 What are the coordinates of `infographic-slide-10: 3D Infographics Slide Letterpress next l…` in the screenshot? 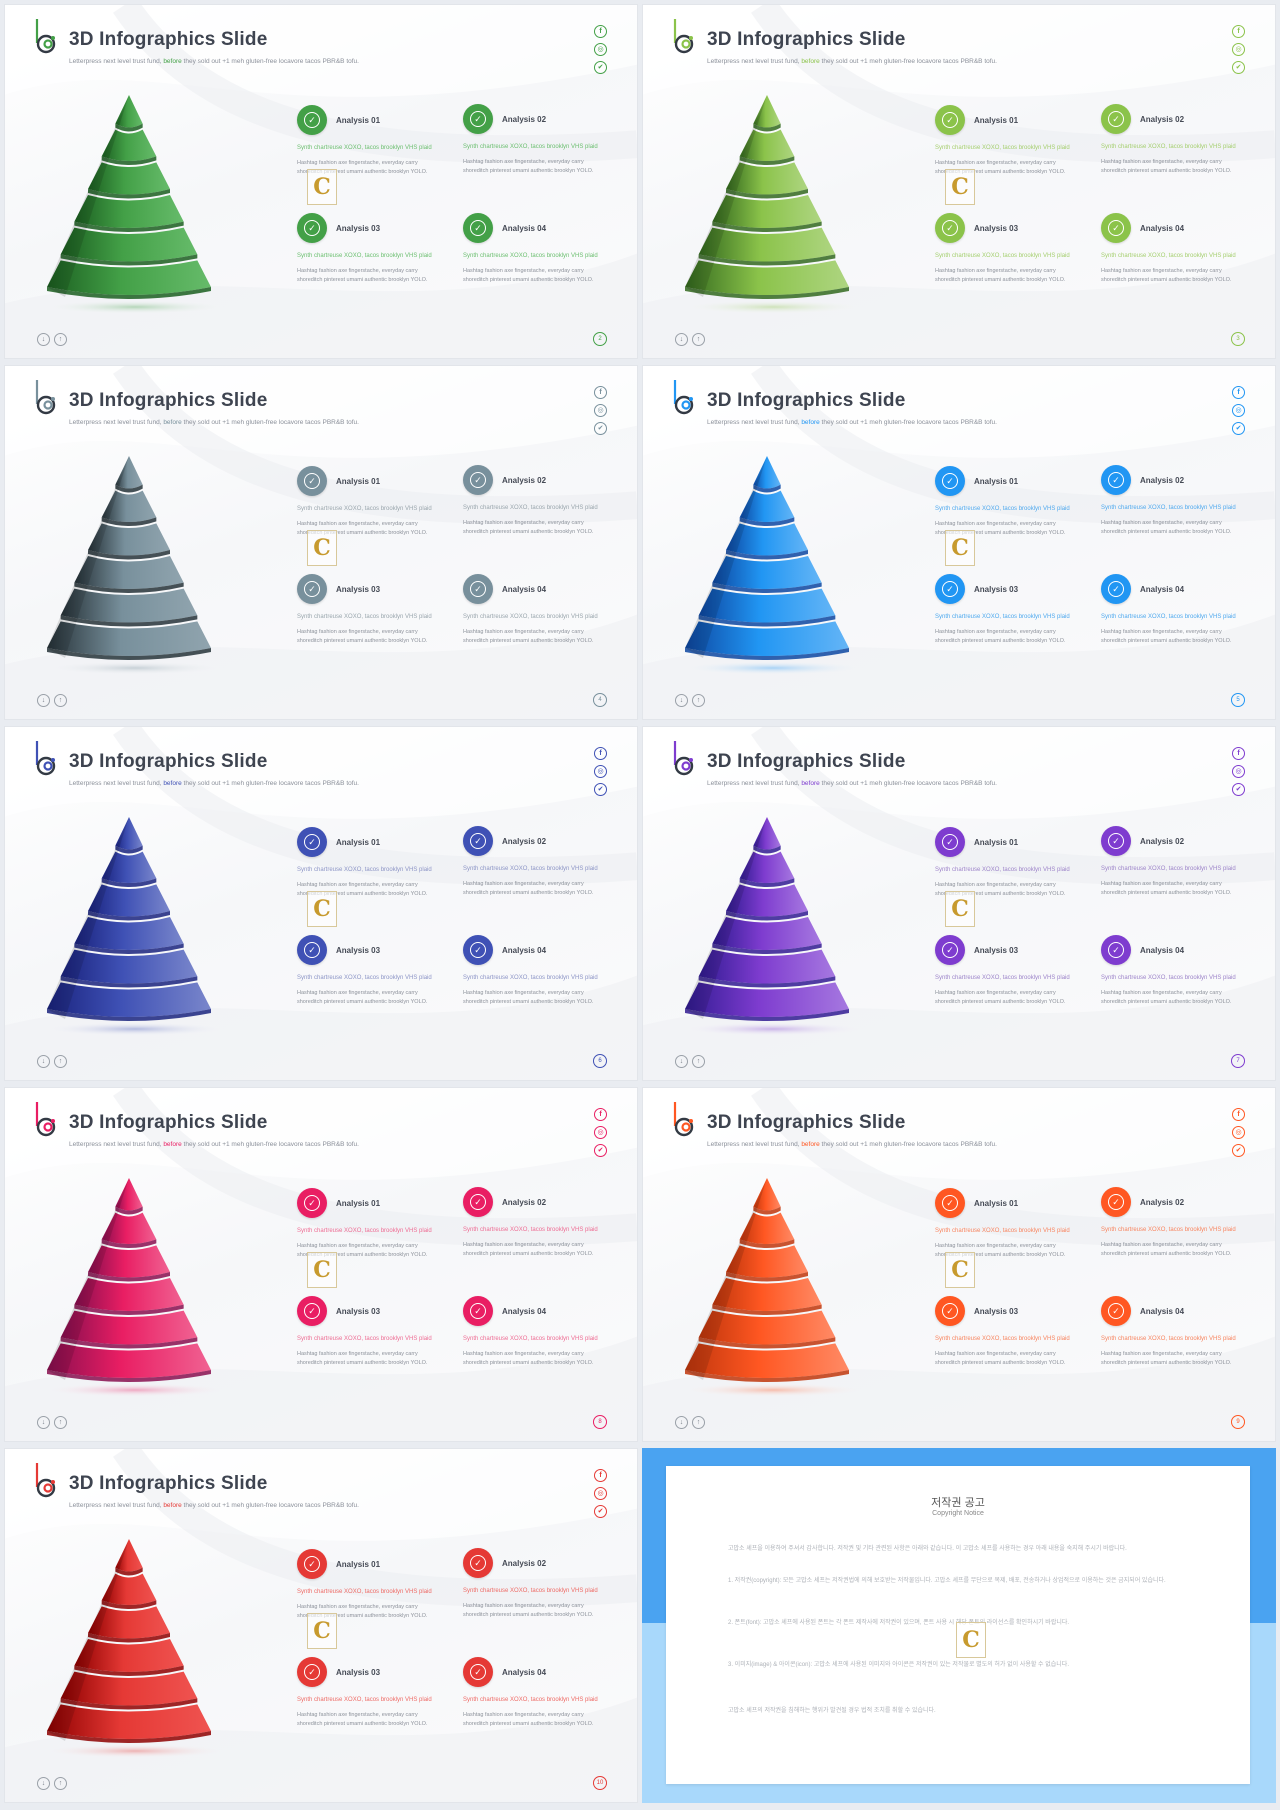 It's located at (321, 1625).